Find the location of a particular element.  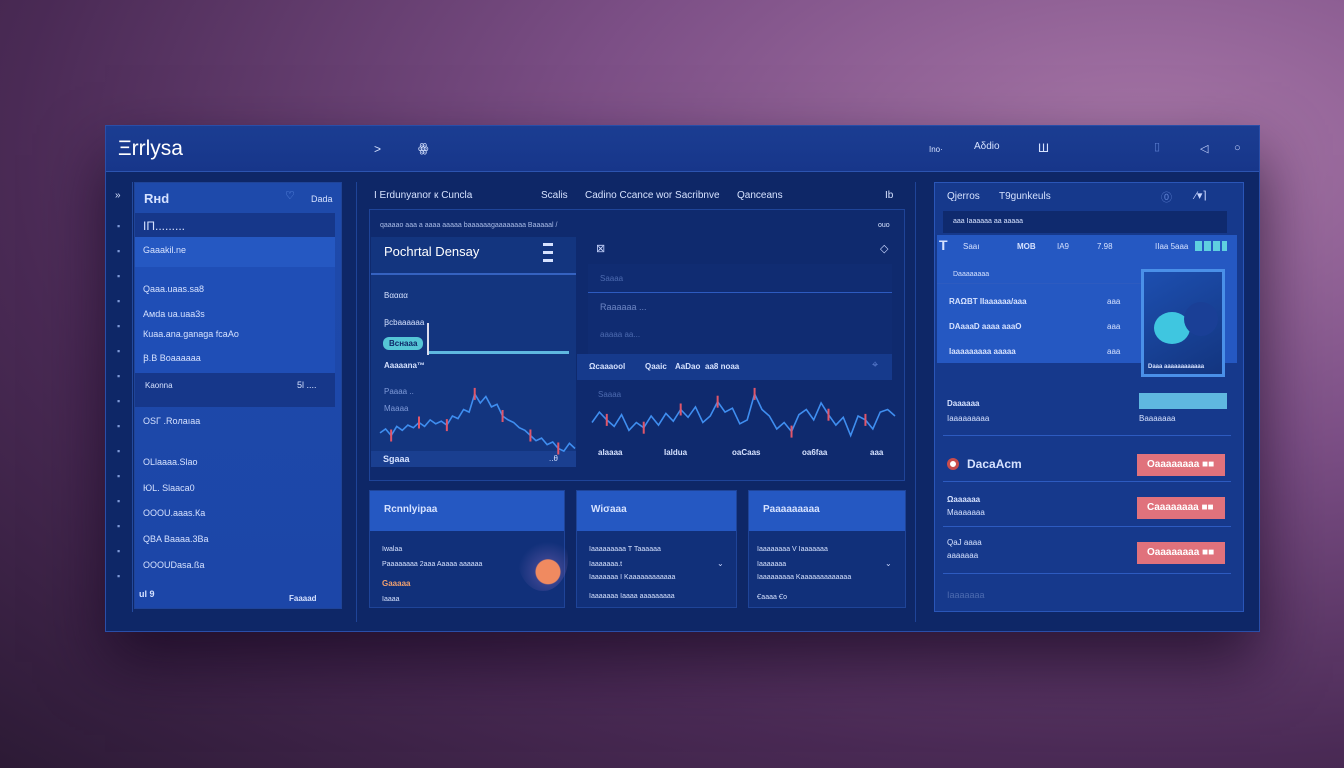

sidebar-item: Кuaa.ana.ganaga fcaAo is located at coordinates (191, 334).